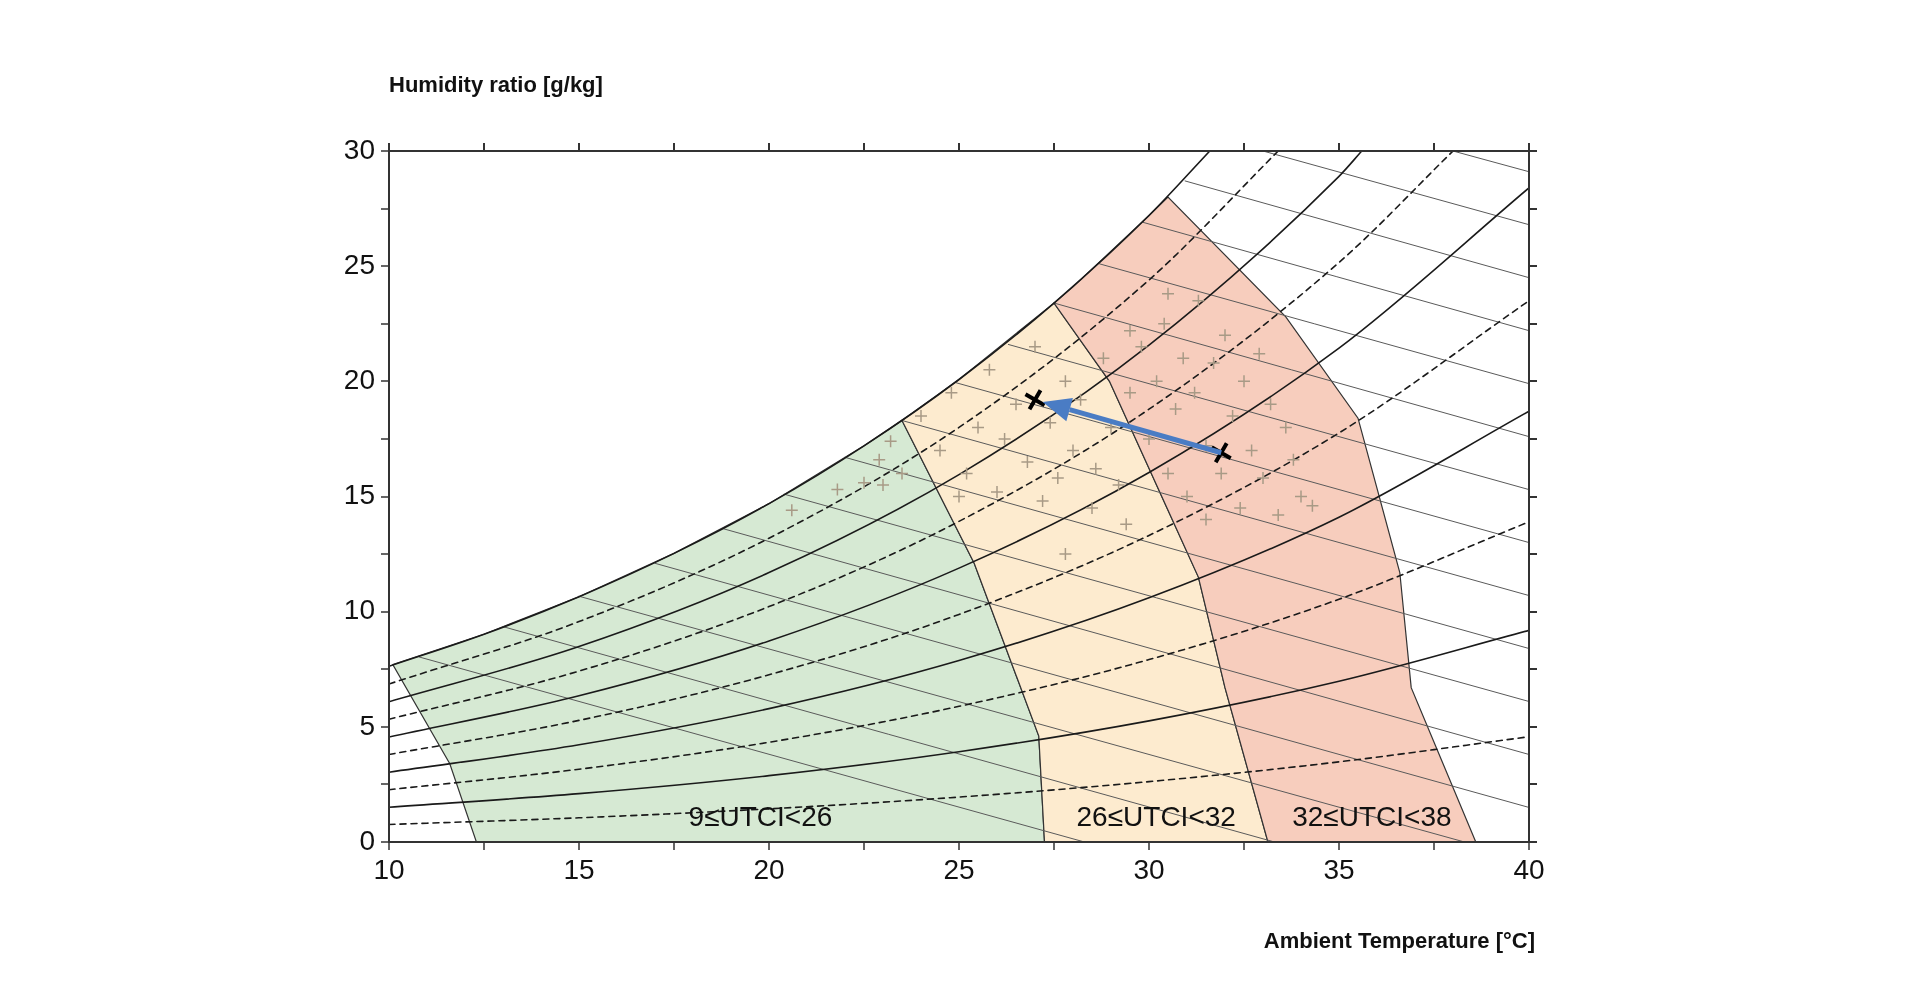  Describe the element at coordinates (496, 85) in the screenshot. I see `y-axis-title: Humidity ratio [g/kg]` at that location.